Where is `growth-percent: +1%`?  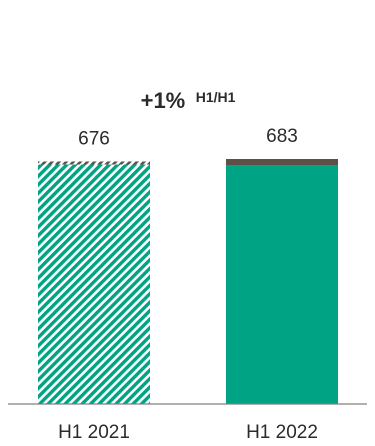
growth-percent: +1% is located at coordinates (163, 100).